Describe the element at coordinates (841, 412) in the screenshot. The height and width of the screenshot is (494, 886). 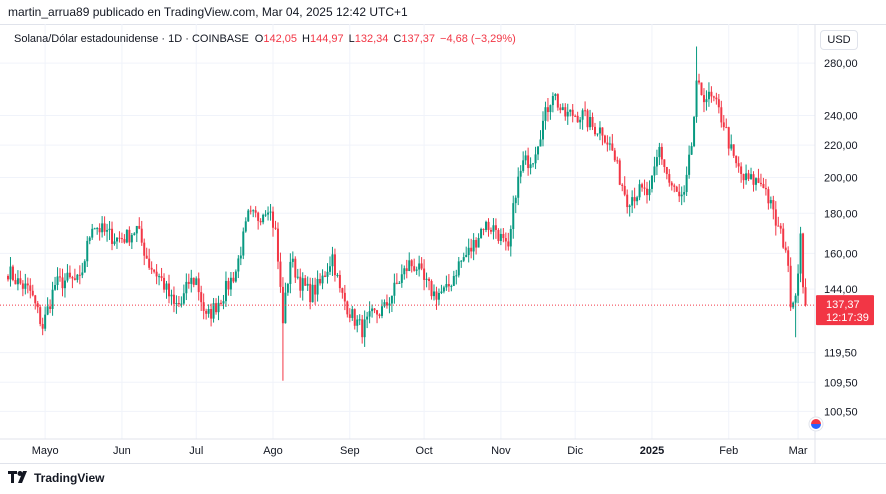
I see `y-tick-label: 100,50` at that location.